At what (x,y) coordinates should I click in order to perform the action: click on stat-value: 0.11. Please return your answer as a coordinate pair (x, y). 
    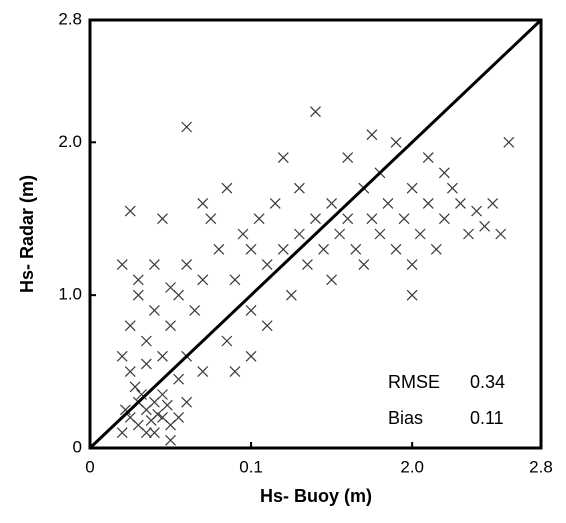
    Looking at the image, I should click on (487, 418).